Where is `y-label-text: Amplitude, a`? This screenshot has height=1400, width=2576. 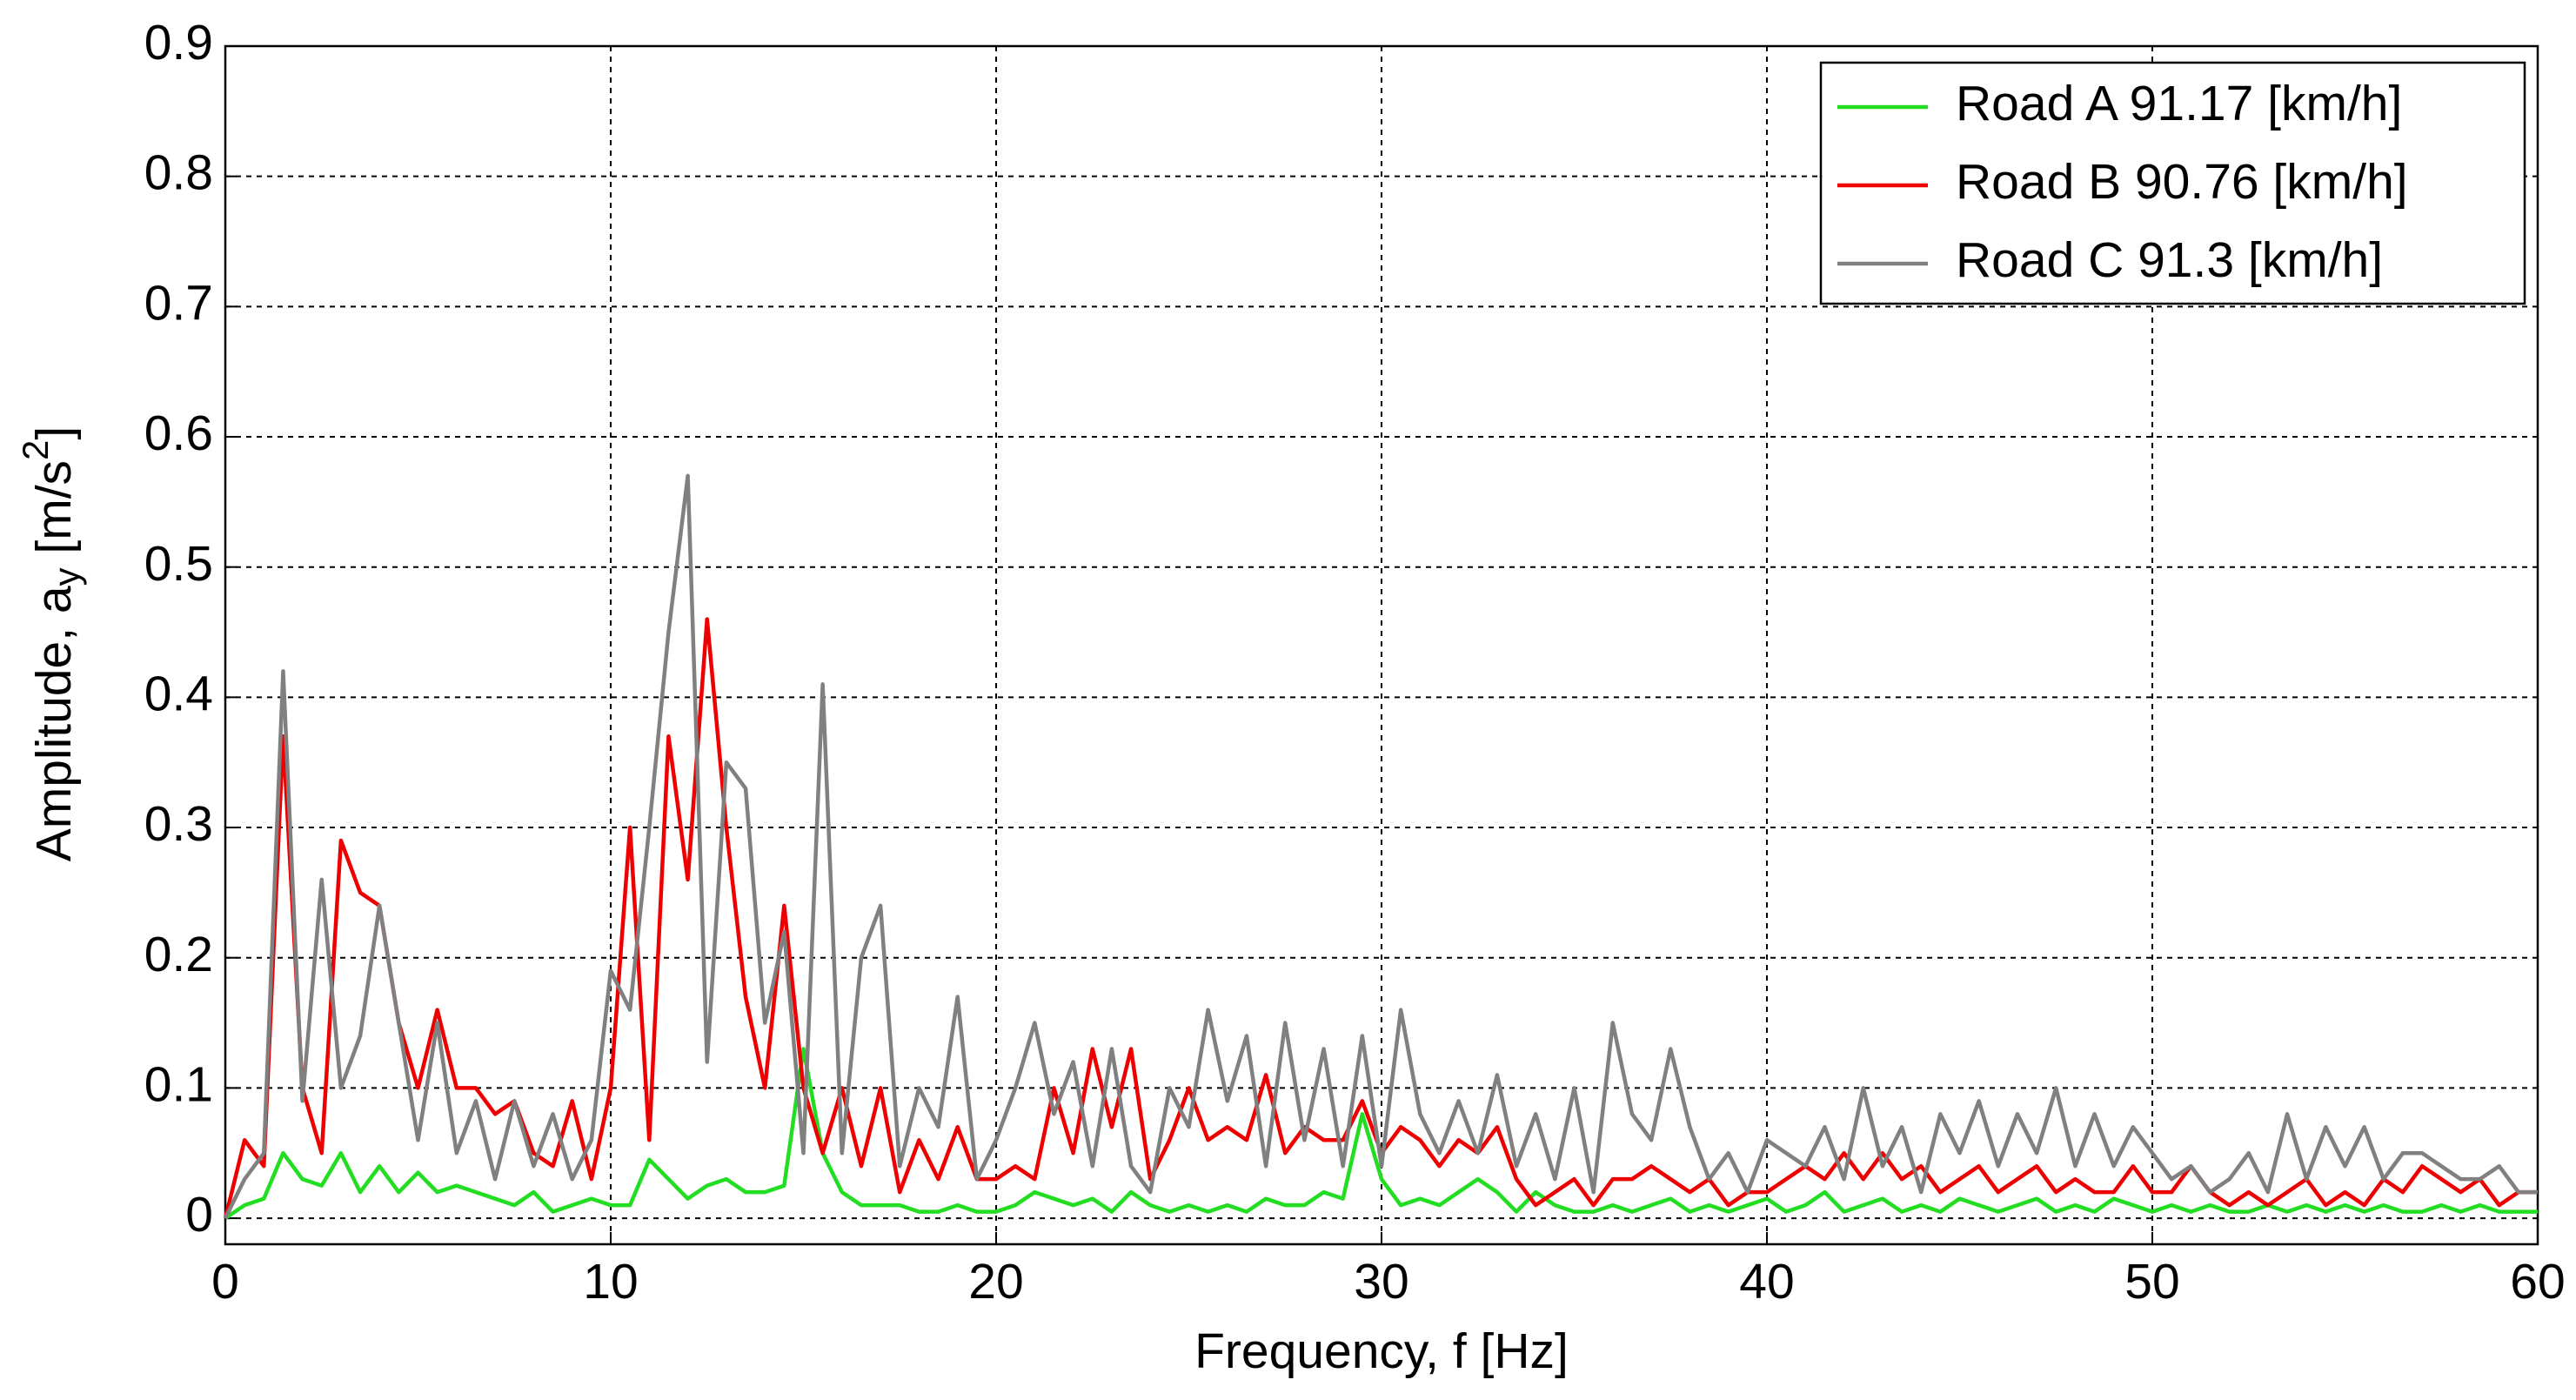
y-label-text: Amplitude, a is located at coordinates (54, 723).